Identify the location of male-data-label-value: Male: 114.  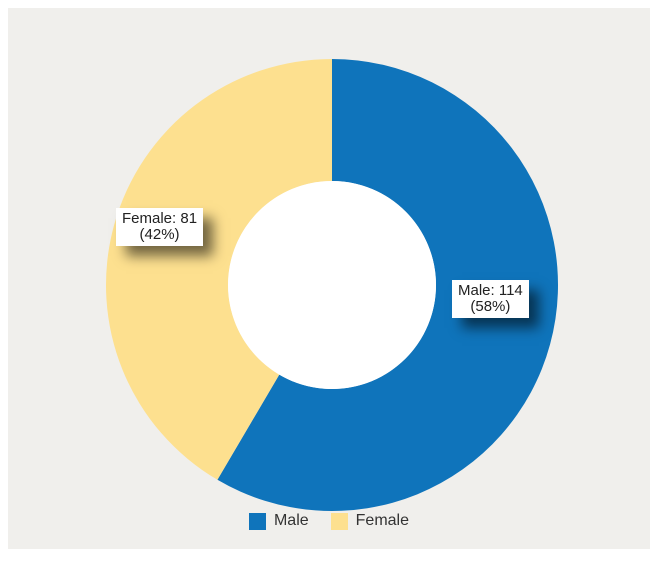
(490, 290).